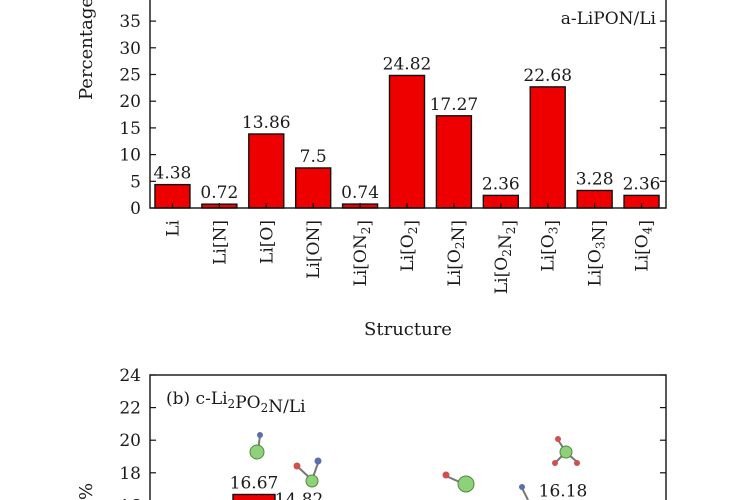 The height and width of the screenshot is (500, 750). Describe the element at coordinates (254, 483) in the screenshot. I see `bar-value-label: 16.67` at that location.